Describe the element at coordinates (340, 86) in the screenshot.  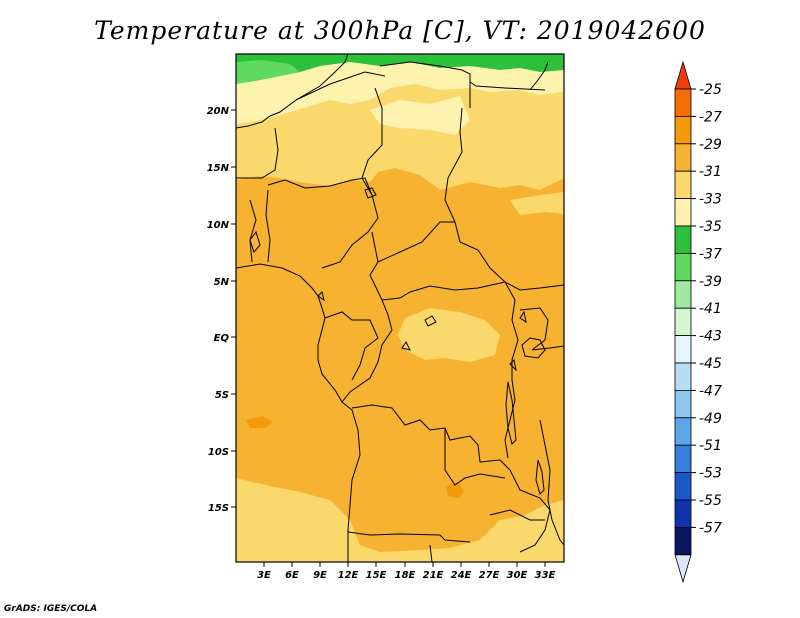
I see `border-niger-algeria` at that location.